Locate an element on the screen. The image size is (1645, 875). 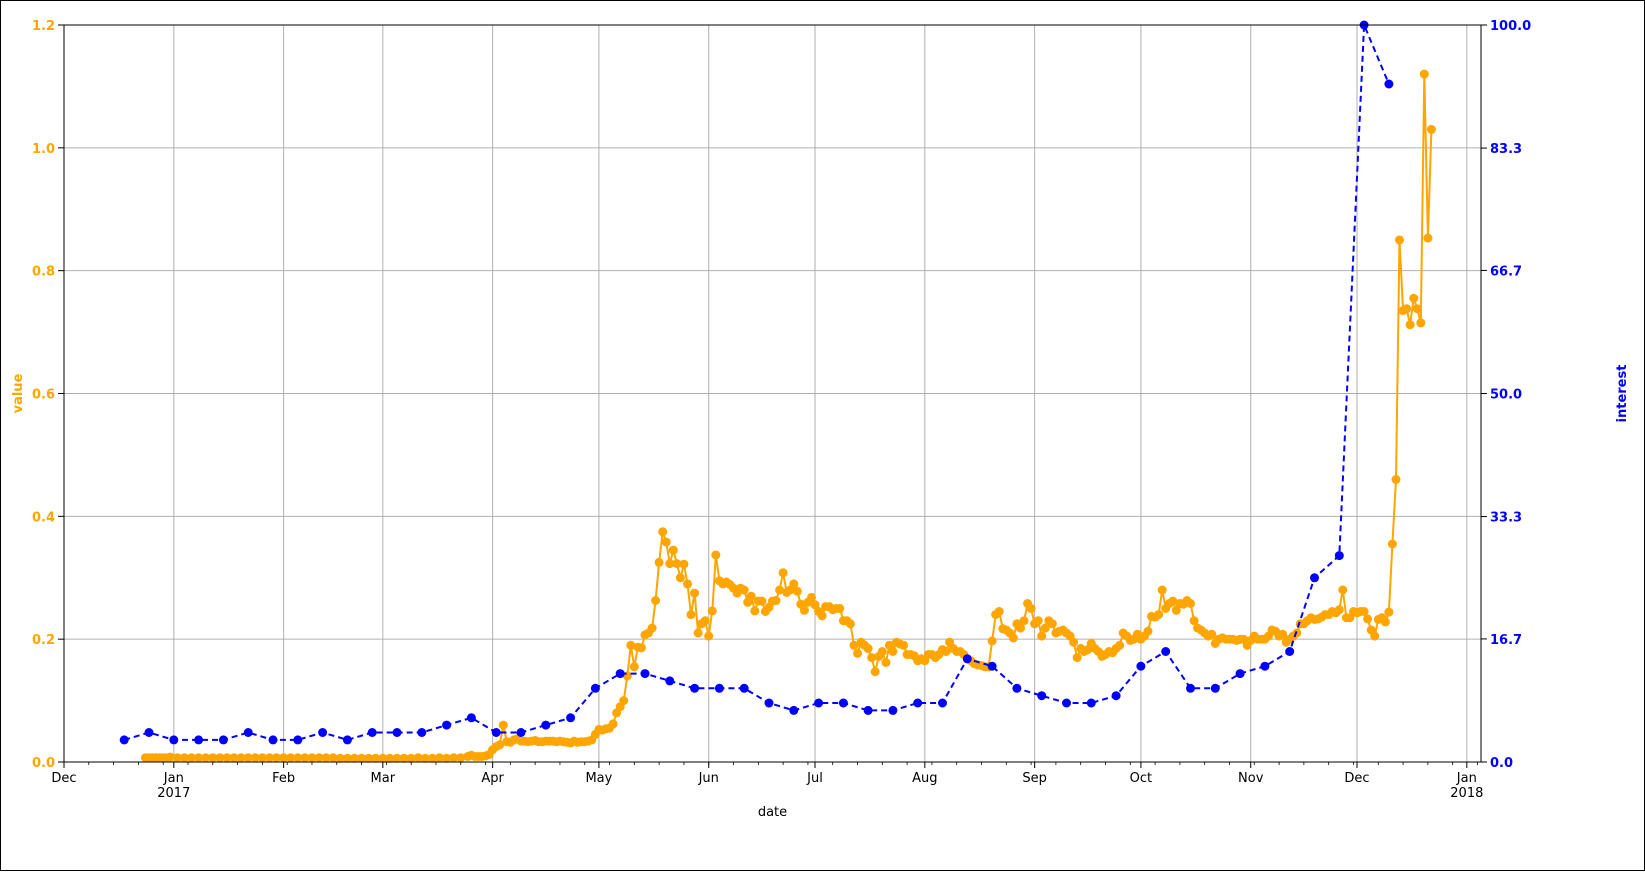
y-right-tick-label: 50.0 is located at coordinates (1506, 395).